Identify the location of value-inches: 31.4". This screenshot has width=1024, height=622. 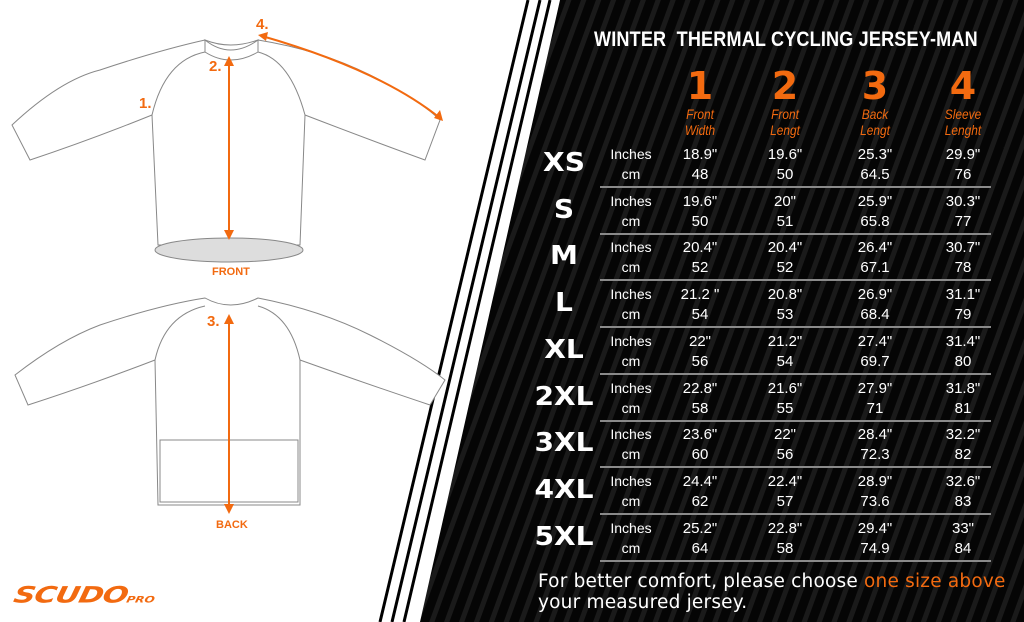
(963, 341).